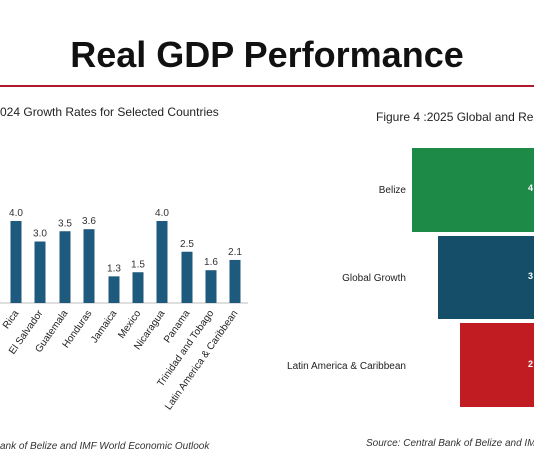  Describe the element at coordinates (211, 262) in the screenshot. I see `data-label: 1.6` at that location.